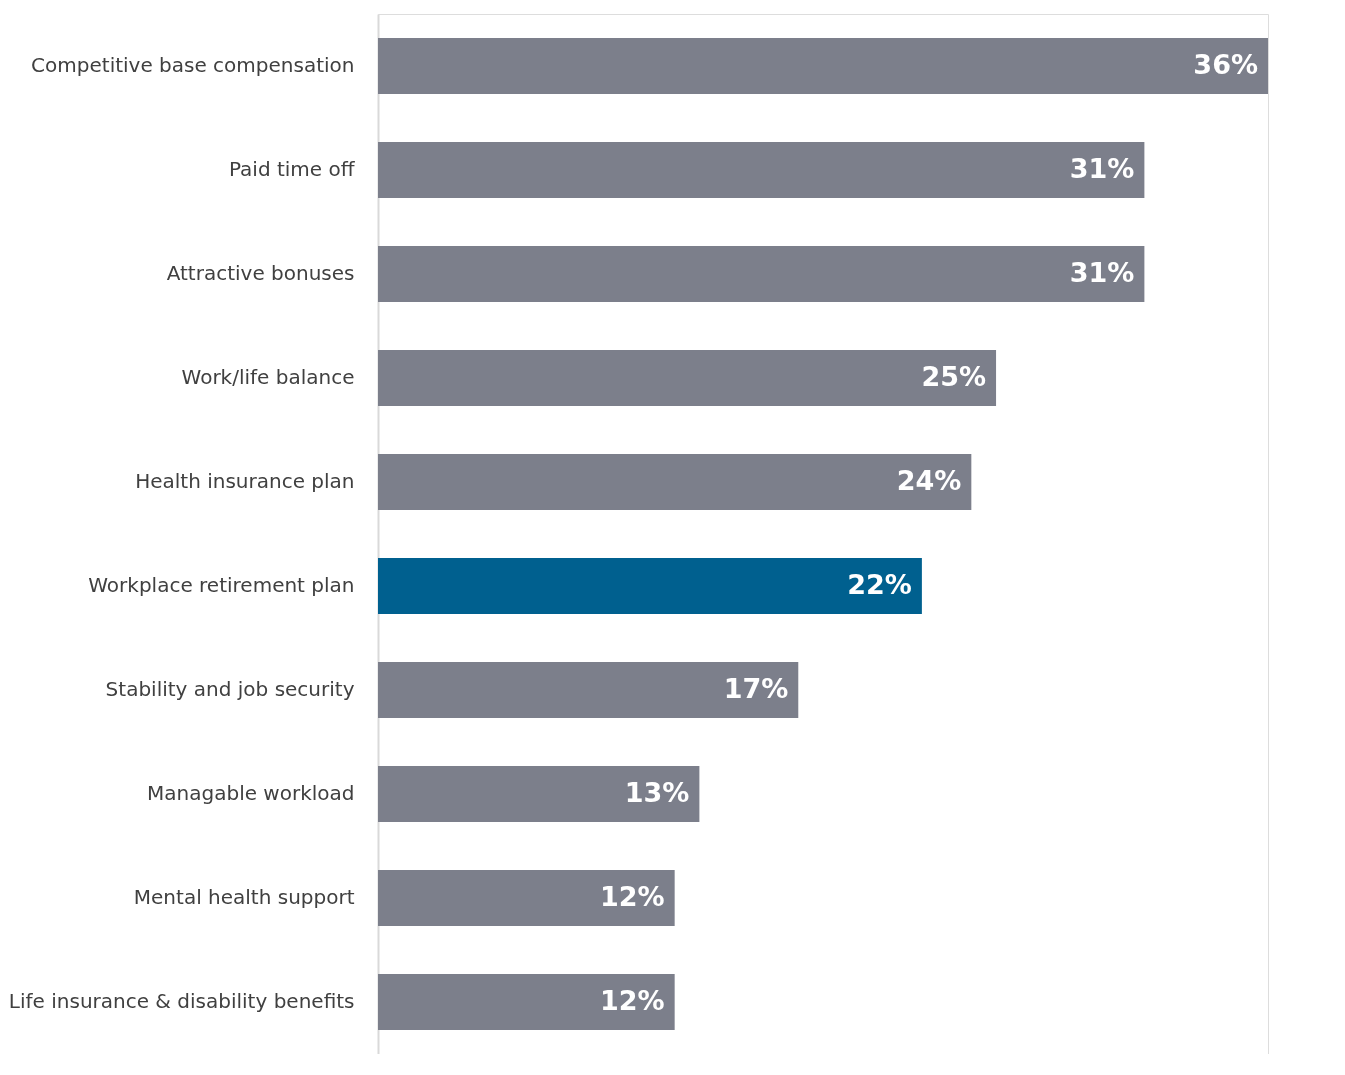 The width and height of the screenshot is (1345, 1075). Describe the element at coordinates (657, 792) in the screenshot. I see `data-label: 13%` at that location.